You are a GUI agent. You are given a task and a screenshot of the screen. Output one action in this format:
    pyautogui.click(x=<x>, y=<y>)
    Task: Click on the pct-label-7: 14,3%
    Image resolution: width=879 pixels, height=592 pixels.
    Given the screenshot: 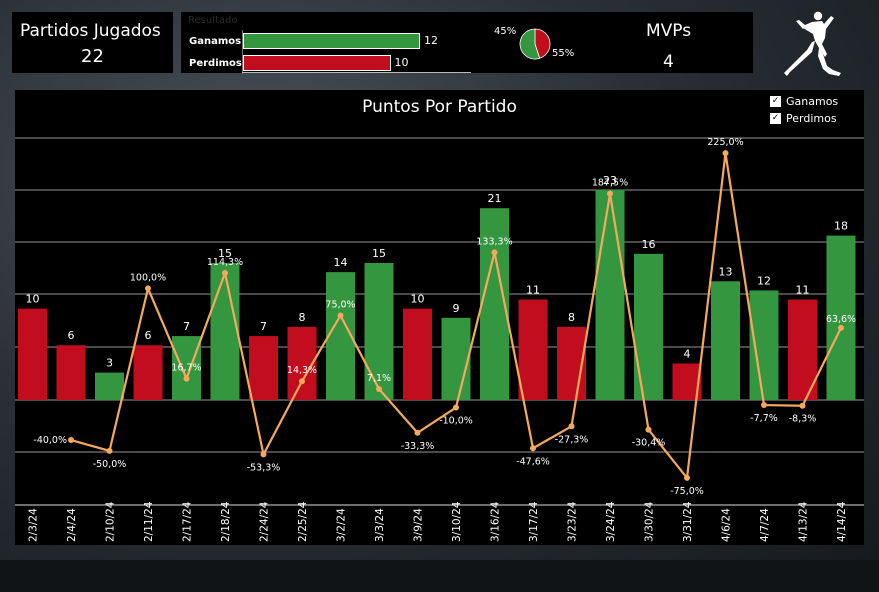 What is the action you would take?
    pyautogui.click(x=302, y=370)
    